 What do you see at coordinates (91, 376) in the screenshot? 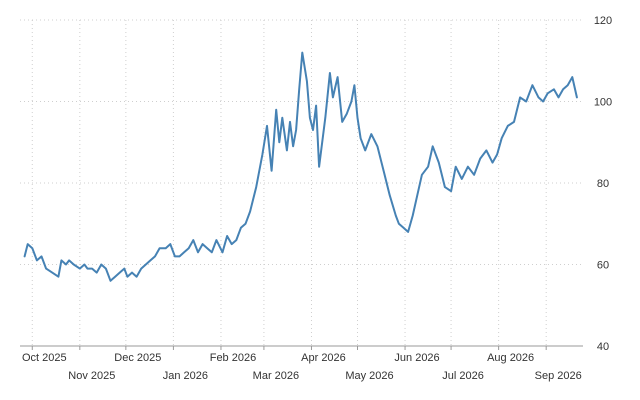
I see `x-tick-label: Nov 2025` at bounding box center [91, 376].